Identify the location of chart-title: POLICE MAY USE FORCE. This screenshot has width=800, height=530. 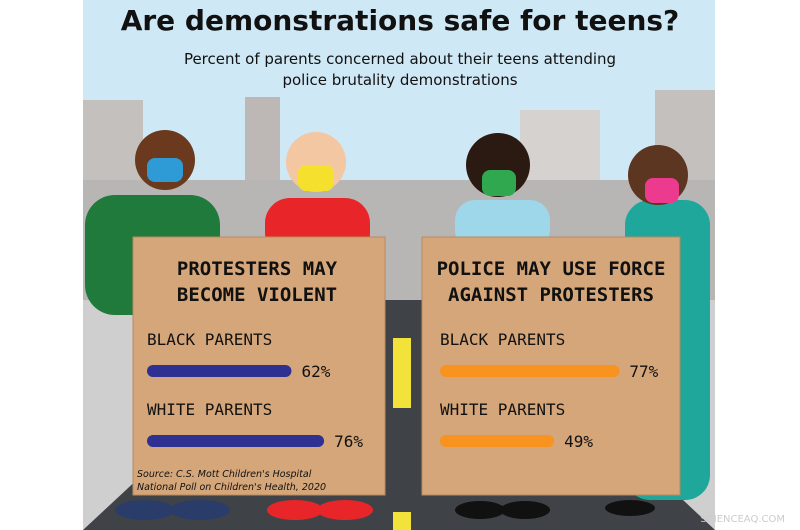
(551, 269).